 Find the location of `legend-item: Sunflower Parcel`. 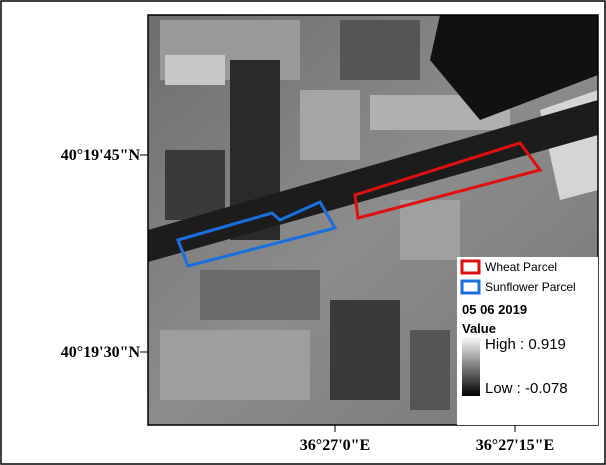

legend-item: Sunflower Parcel is located at coordinates (530, 287).